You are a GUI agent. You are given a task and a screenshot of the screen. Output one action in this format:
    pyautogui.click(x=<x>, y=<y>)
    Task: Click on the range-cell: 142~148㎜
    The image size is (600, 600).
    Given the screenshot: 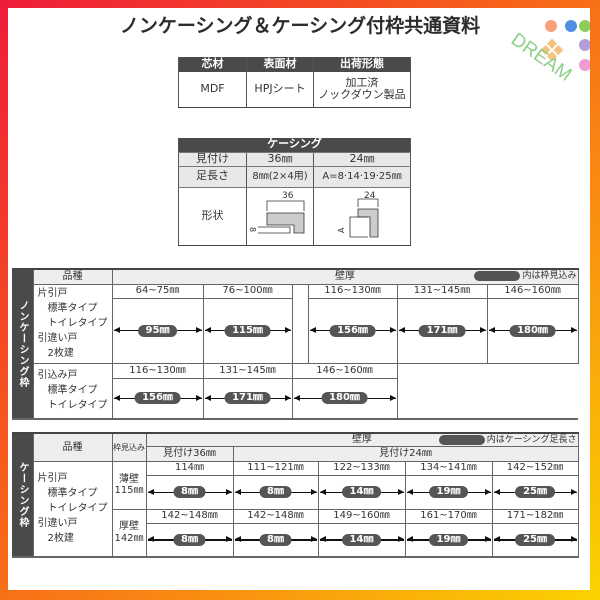 What is the action you would take?
    pyautogui.click(x=189, y=516)
    